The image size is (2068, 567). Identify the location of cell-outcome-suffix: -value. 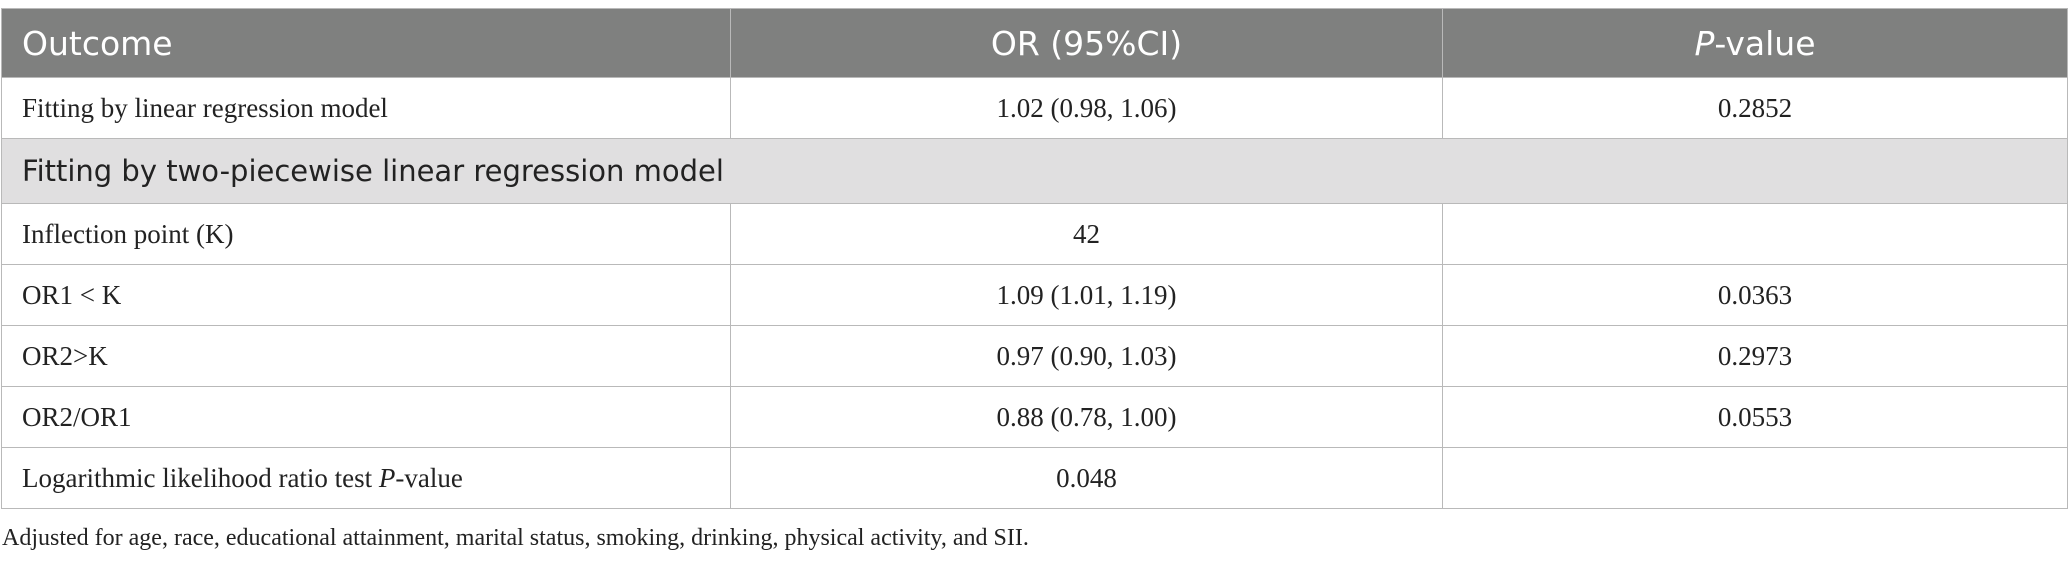
(429, 477).